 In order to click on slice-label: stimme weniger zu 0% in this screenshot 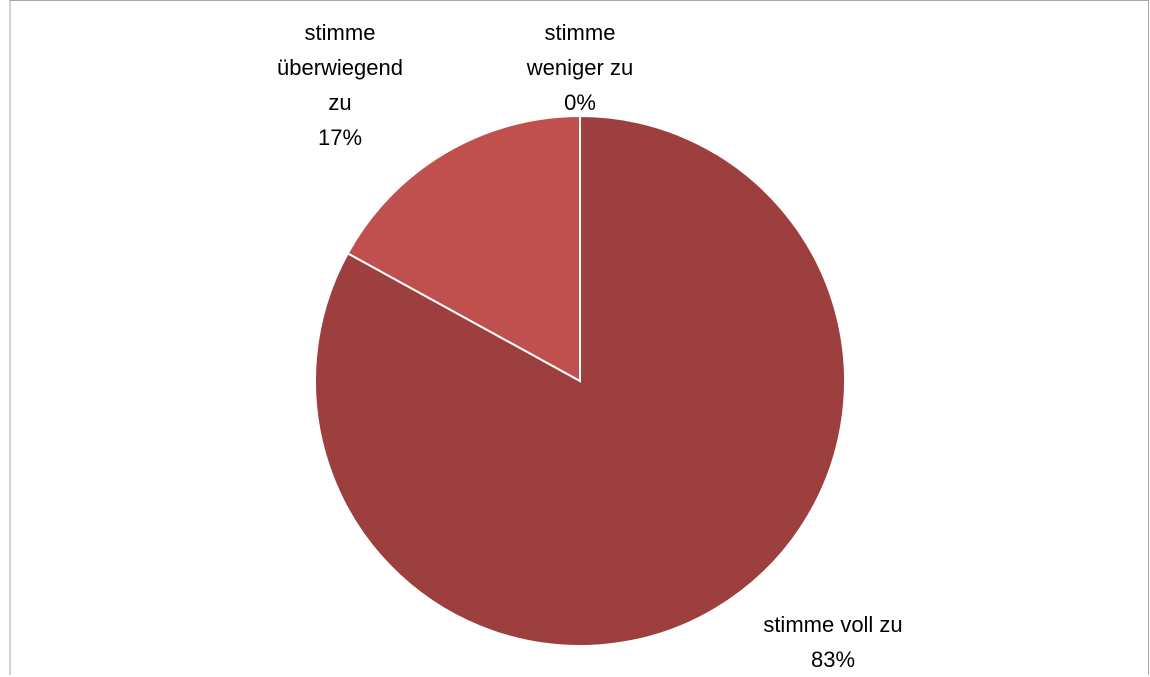, I will do `click(580, 67)`.